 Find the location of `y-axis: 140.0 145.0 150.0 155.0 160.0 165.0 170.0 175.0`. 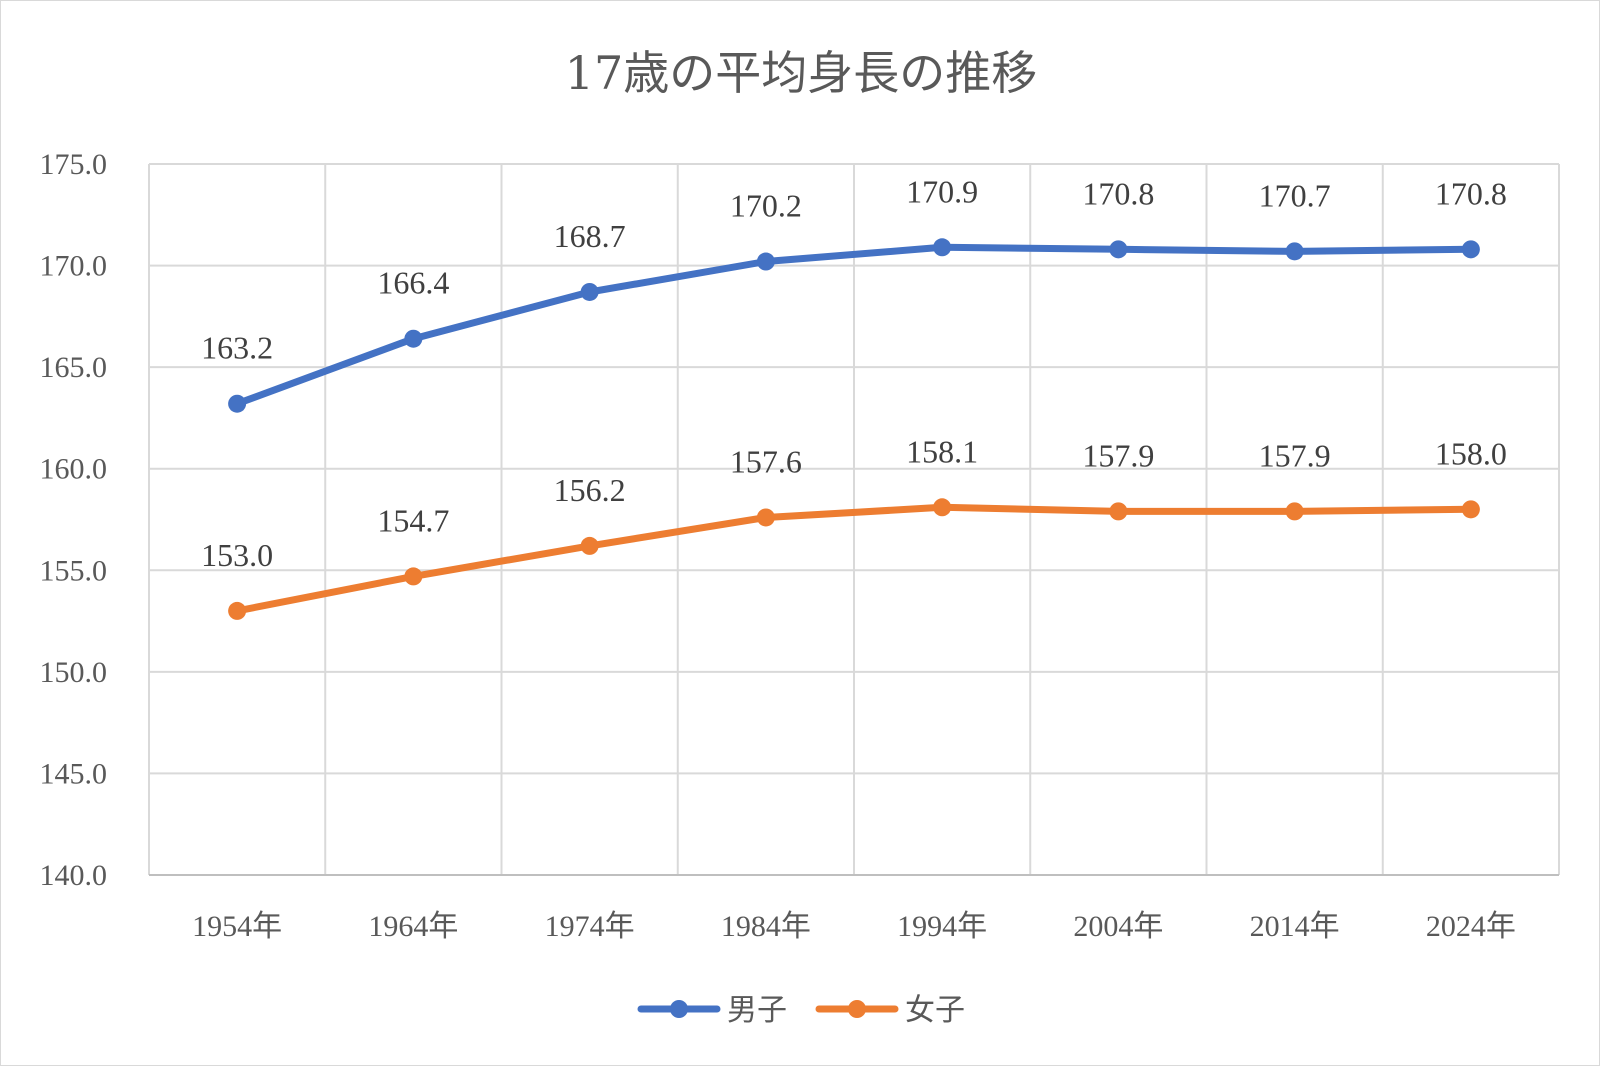

y-axis: 140.0 145.0 150.0 155.0 160.0 165.0 170.0 175.0 is located at coordinates (74, 520).